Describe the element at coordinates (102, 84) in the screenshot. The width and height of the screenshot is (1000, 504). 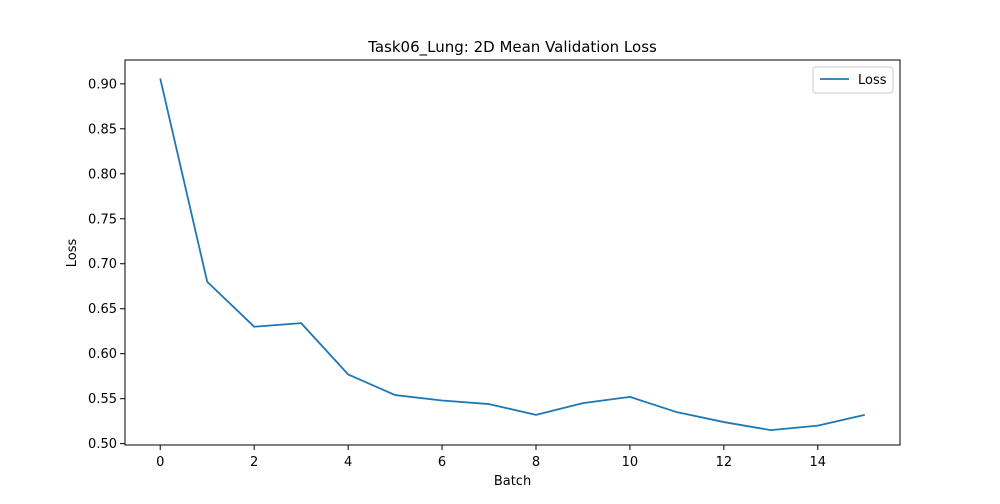
I see `y-tick-label: 0.90` at that location.